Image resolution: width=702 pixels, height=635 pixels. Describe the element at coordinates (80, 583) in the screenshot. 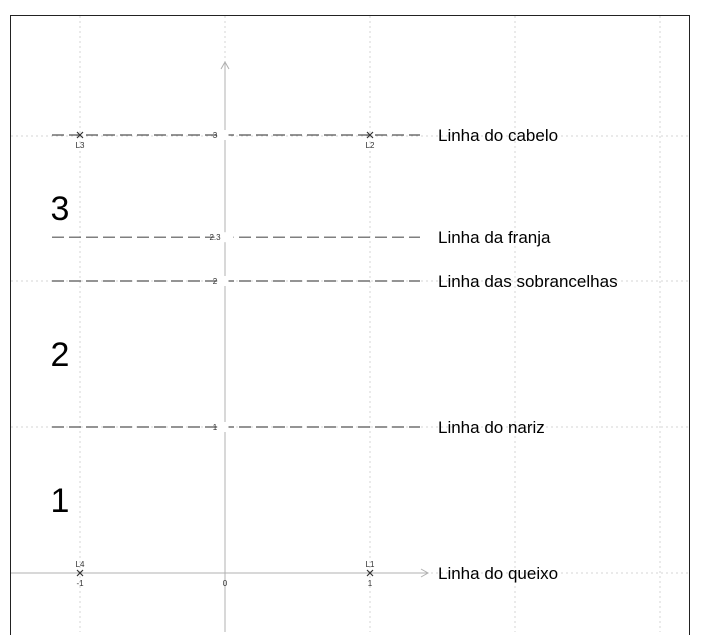

I see `x-tick-label: -1` at that location.